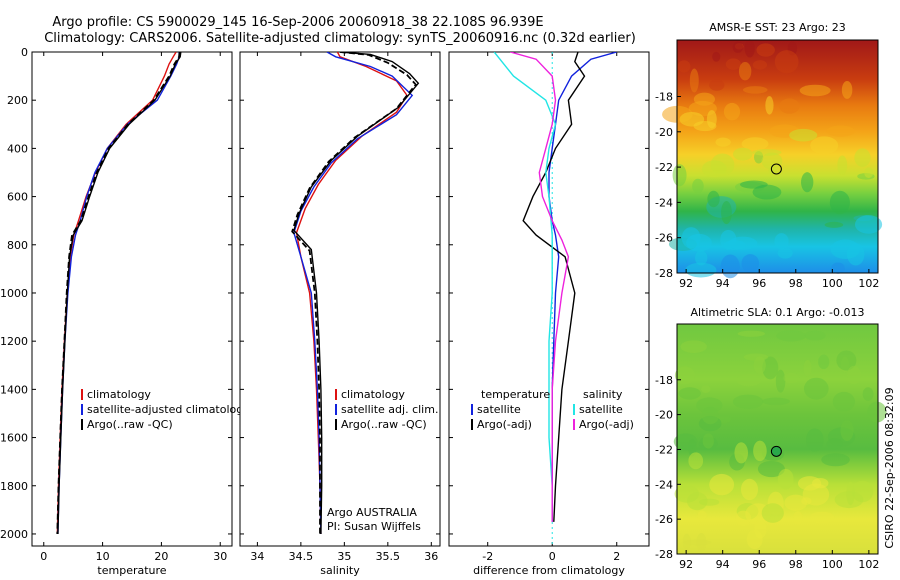  Describe the element at coordinates (384, 424) in the screenshot. I see `legend-label: Argo(..raw -QC)` at that location.